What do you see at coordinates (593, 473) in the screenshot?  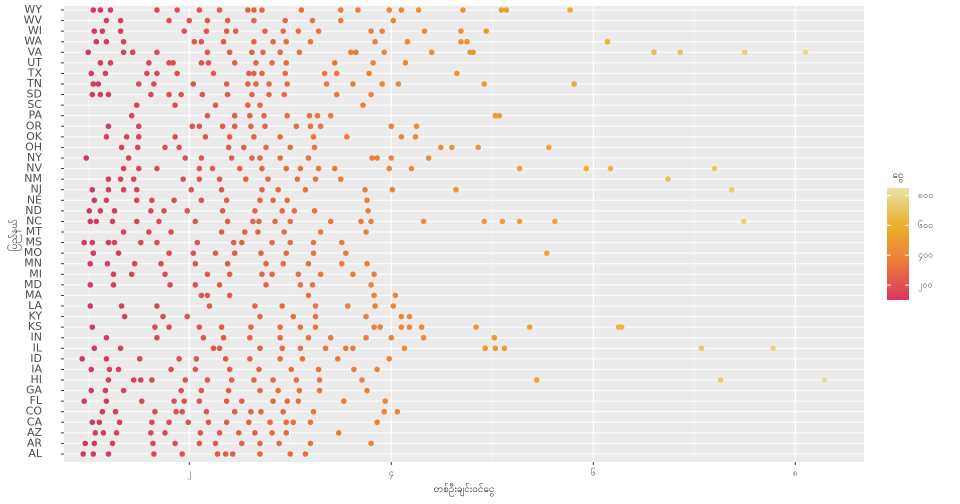 I see `x-tick-label: ၆` at bounding box center [593, 473].